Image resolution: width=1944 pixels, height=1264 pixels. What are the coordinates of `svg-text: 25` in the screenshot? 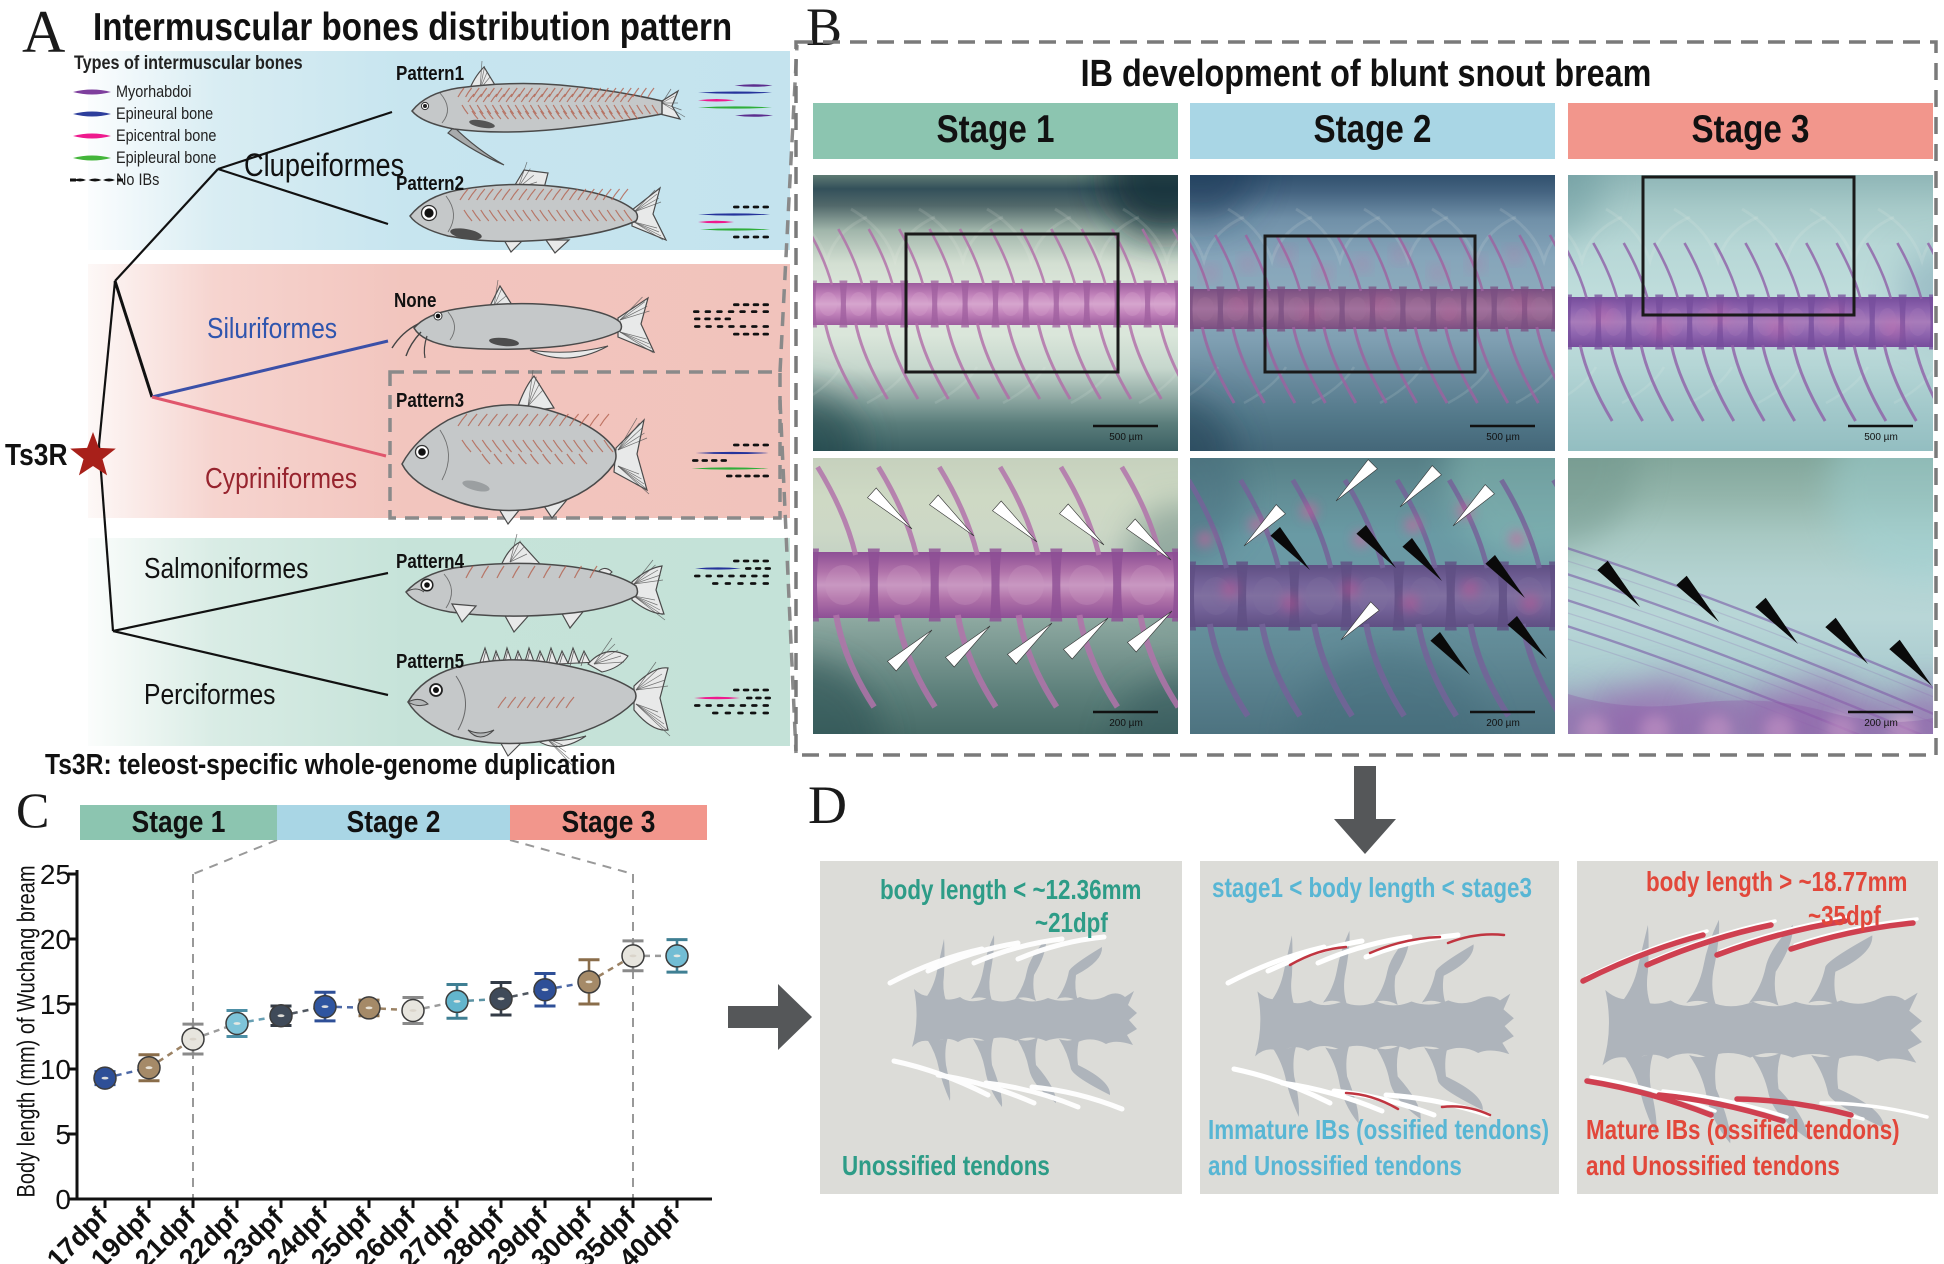 It's located at (55, 874).